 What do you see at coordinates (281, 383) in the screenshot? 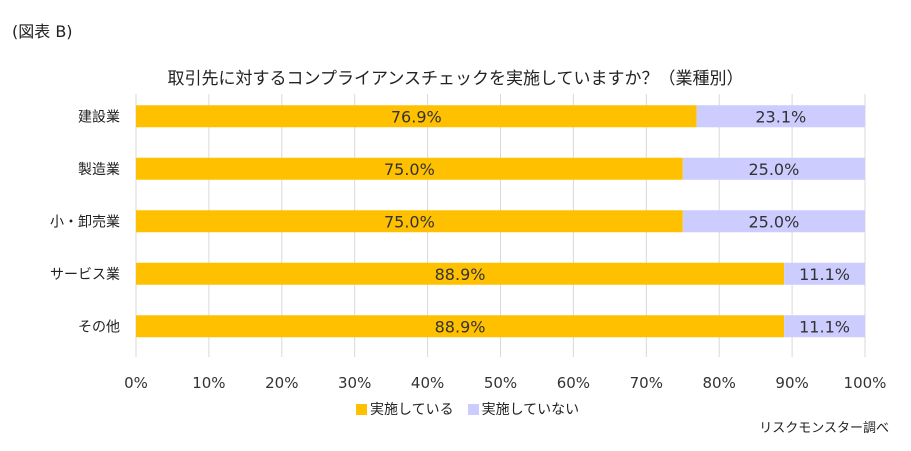
I see `x-tick-label: 20%` at bounding box center [281, 383].